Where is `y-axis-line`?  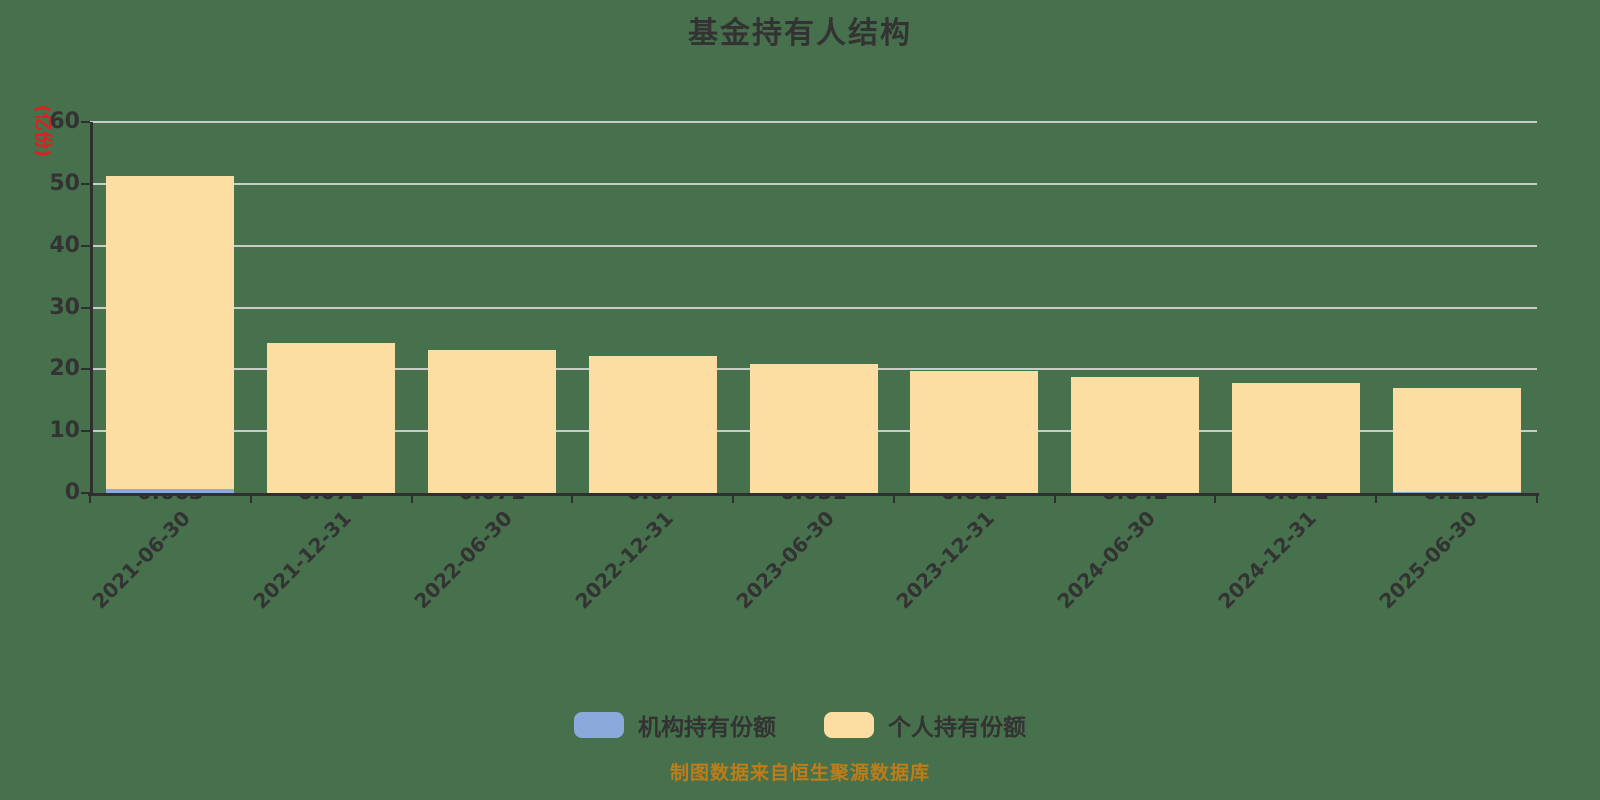 y-axis-line is located at coordinates (91, 309).